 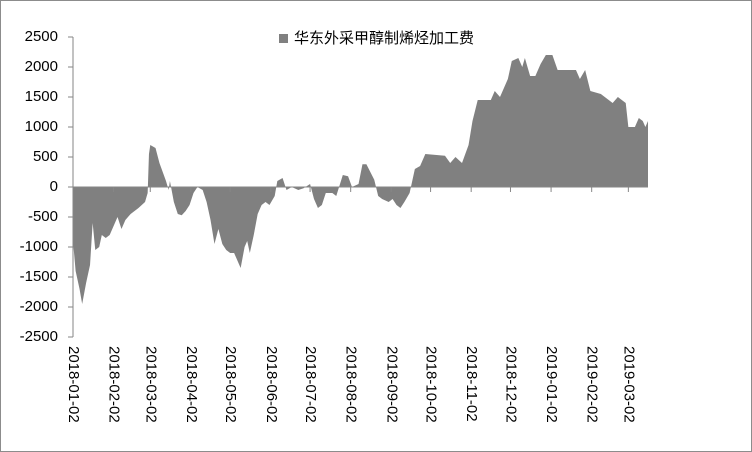 What do you see at coordinates (511, 384) in the screenshot?
I see `x-tick-label: 2018-12-02` at bounding box center [511, 384].